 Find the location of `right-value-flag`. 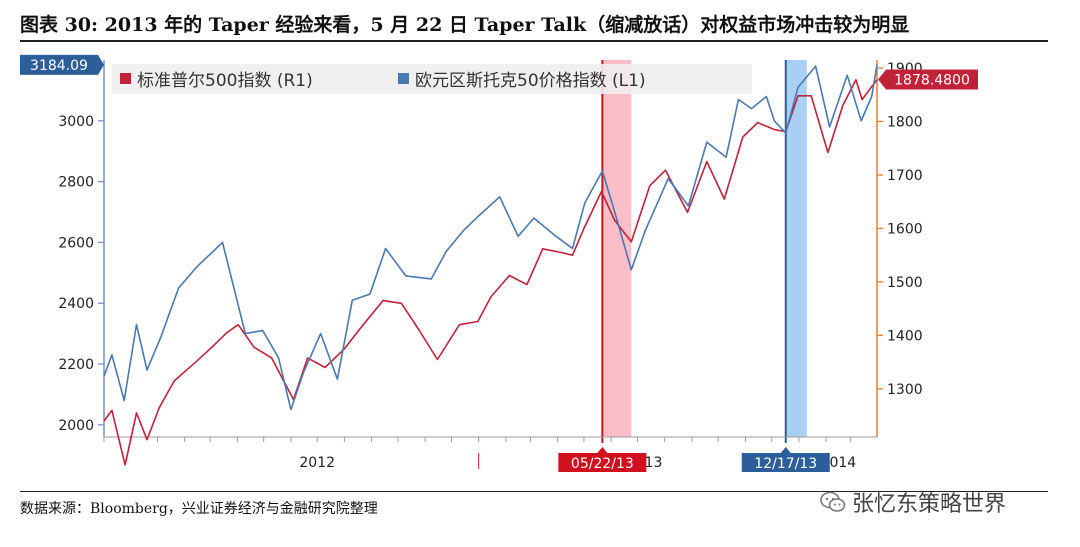

right-value-flag is located at coordinates (928, 79).